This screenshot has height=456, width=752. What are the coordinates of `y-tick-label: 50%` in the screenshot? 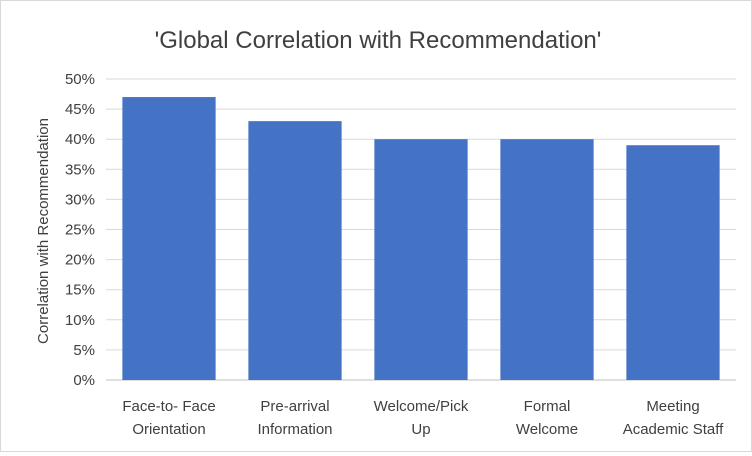 It's located at (80, 79).